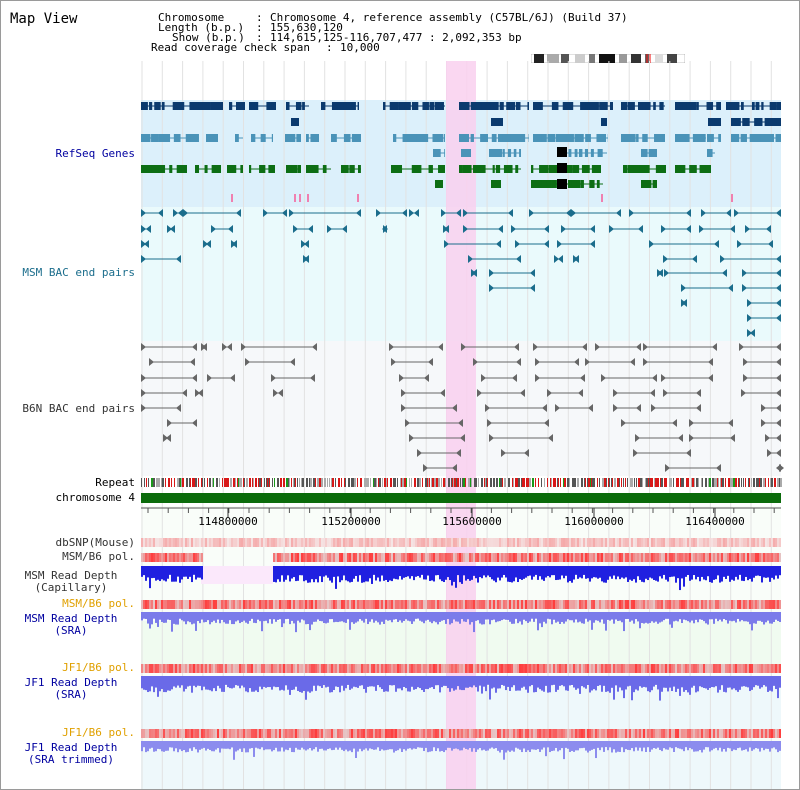 The image size is (800, 790). I want to click on label-refseq-genes: RefSeq Genes, so click(95, 153).